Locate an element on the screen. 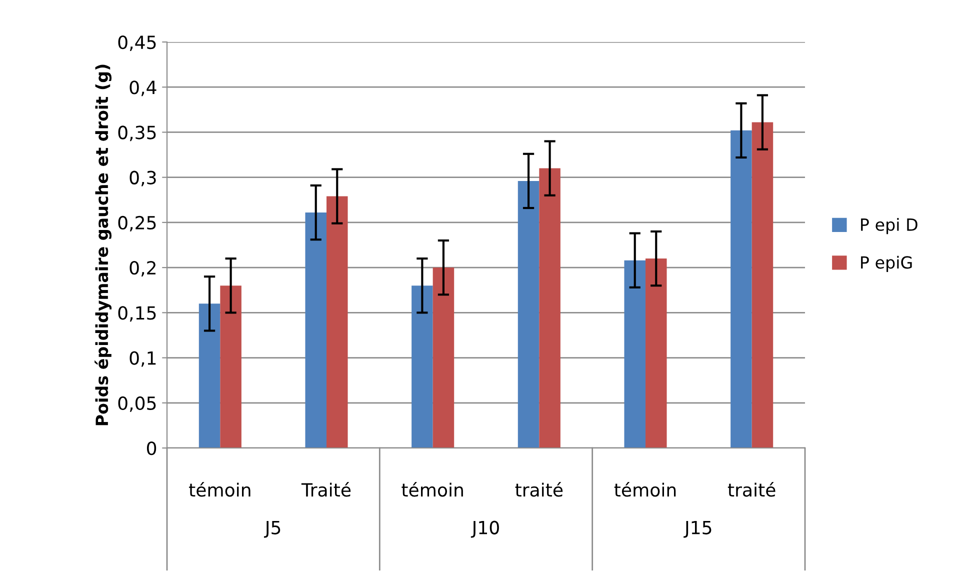  y-tick-label: 0,4 is located at coordinates (143, 88).